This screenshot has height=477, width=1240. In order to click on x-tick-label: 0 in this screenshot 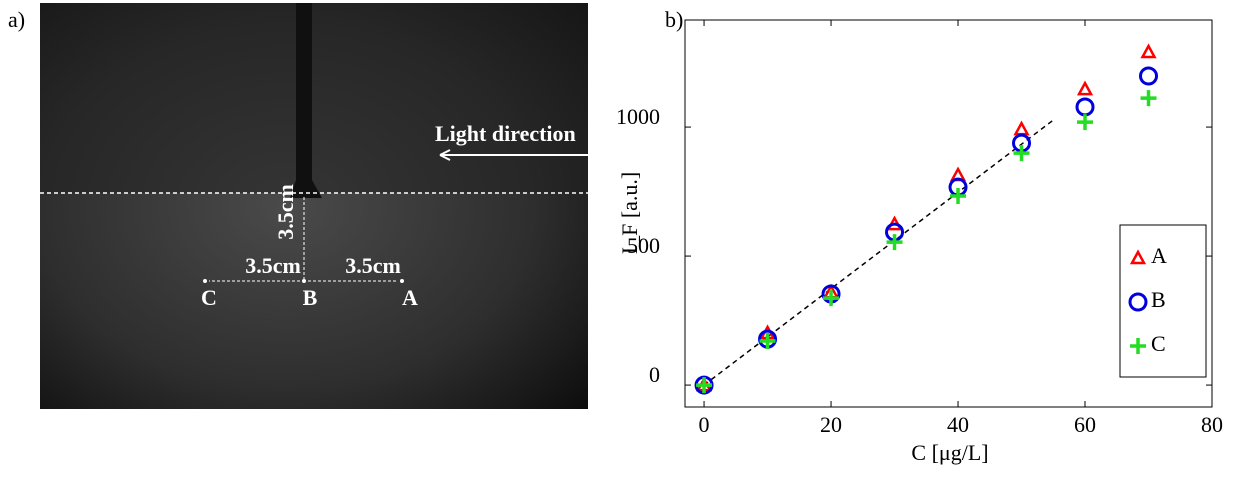, I will do `click(704, 424)`.